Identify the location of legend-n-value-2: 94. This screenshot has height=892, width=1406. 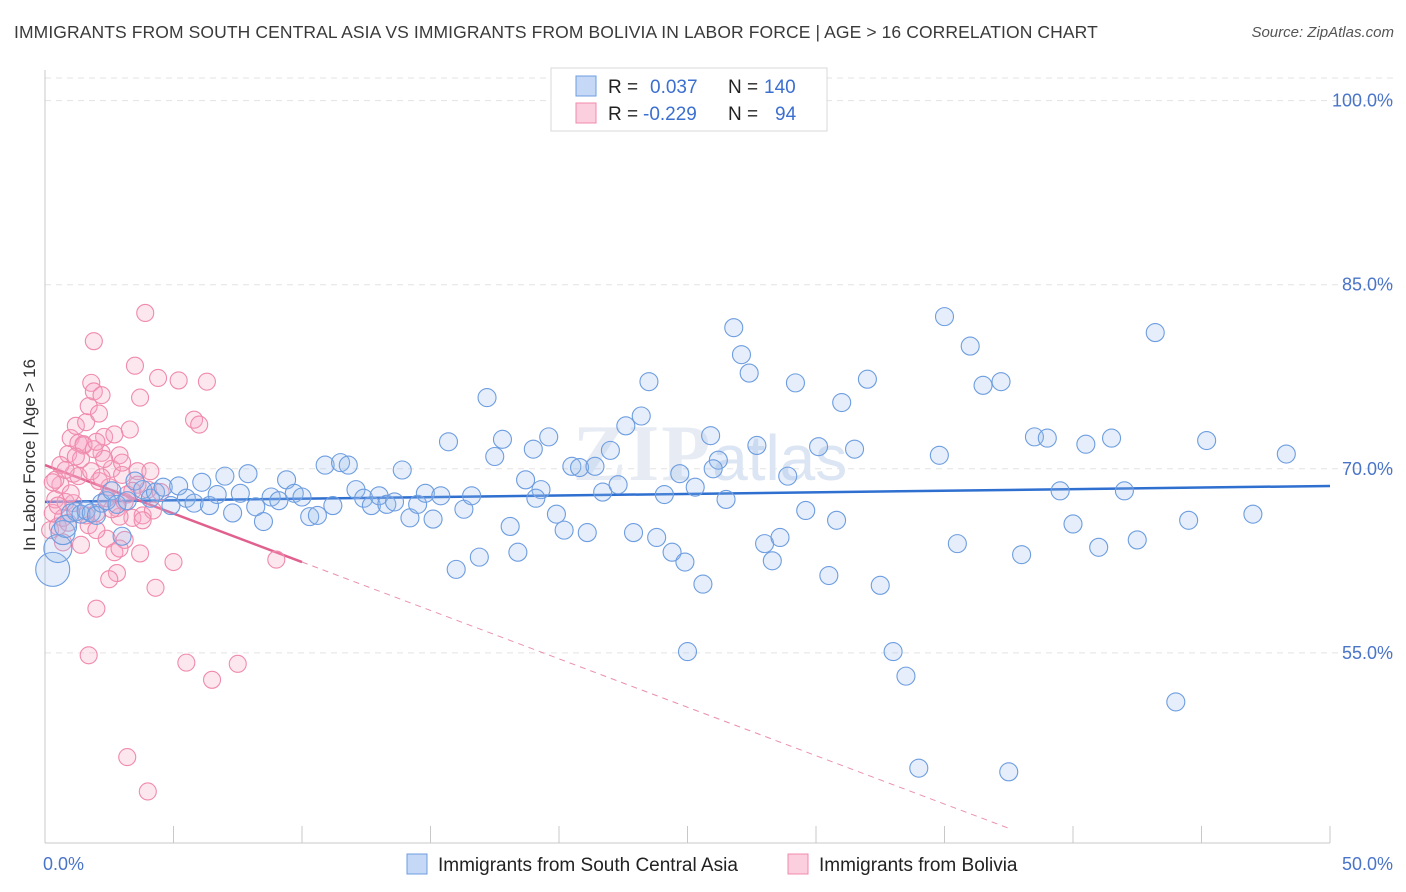
(786, 114).